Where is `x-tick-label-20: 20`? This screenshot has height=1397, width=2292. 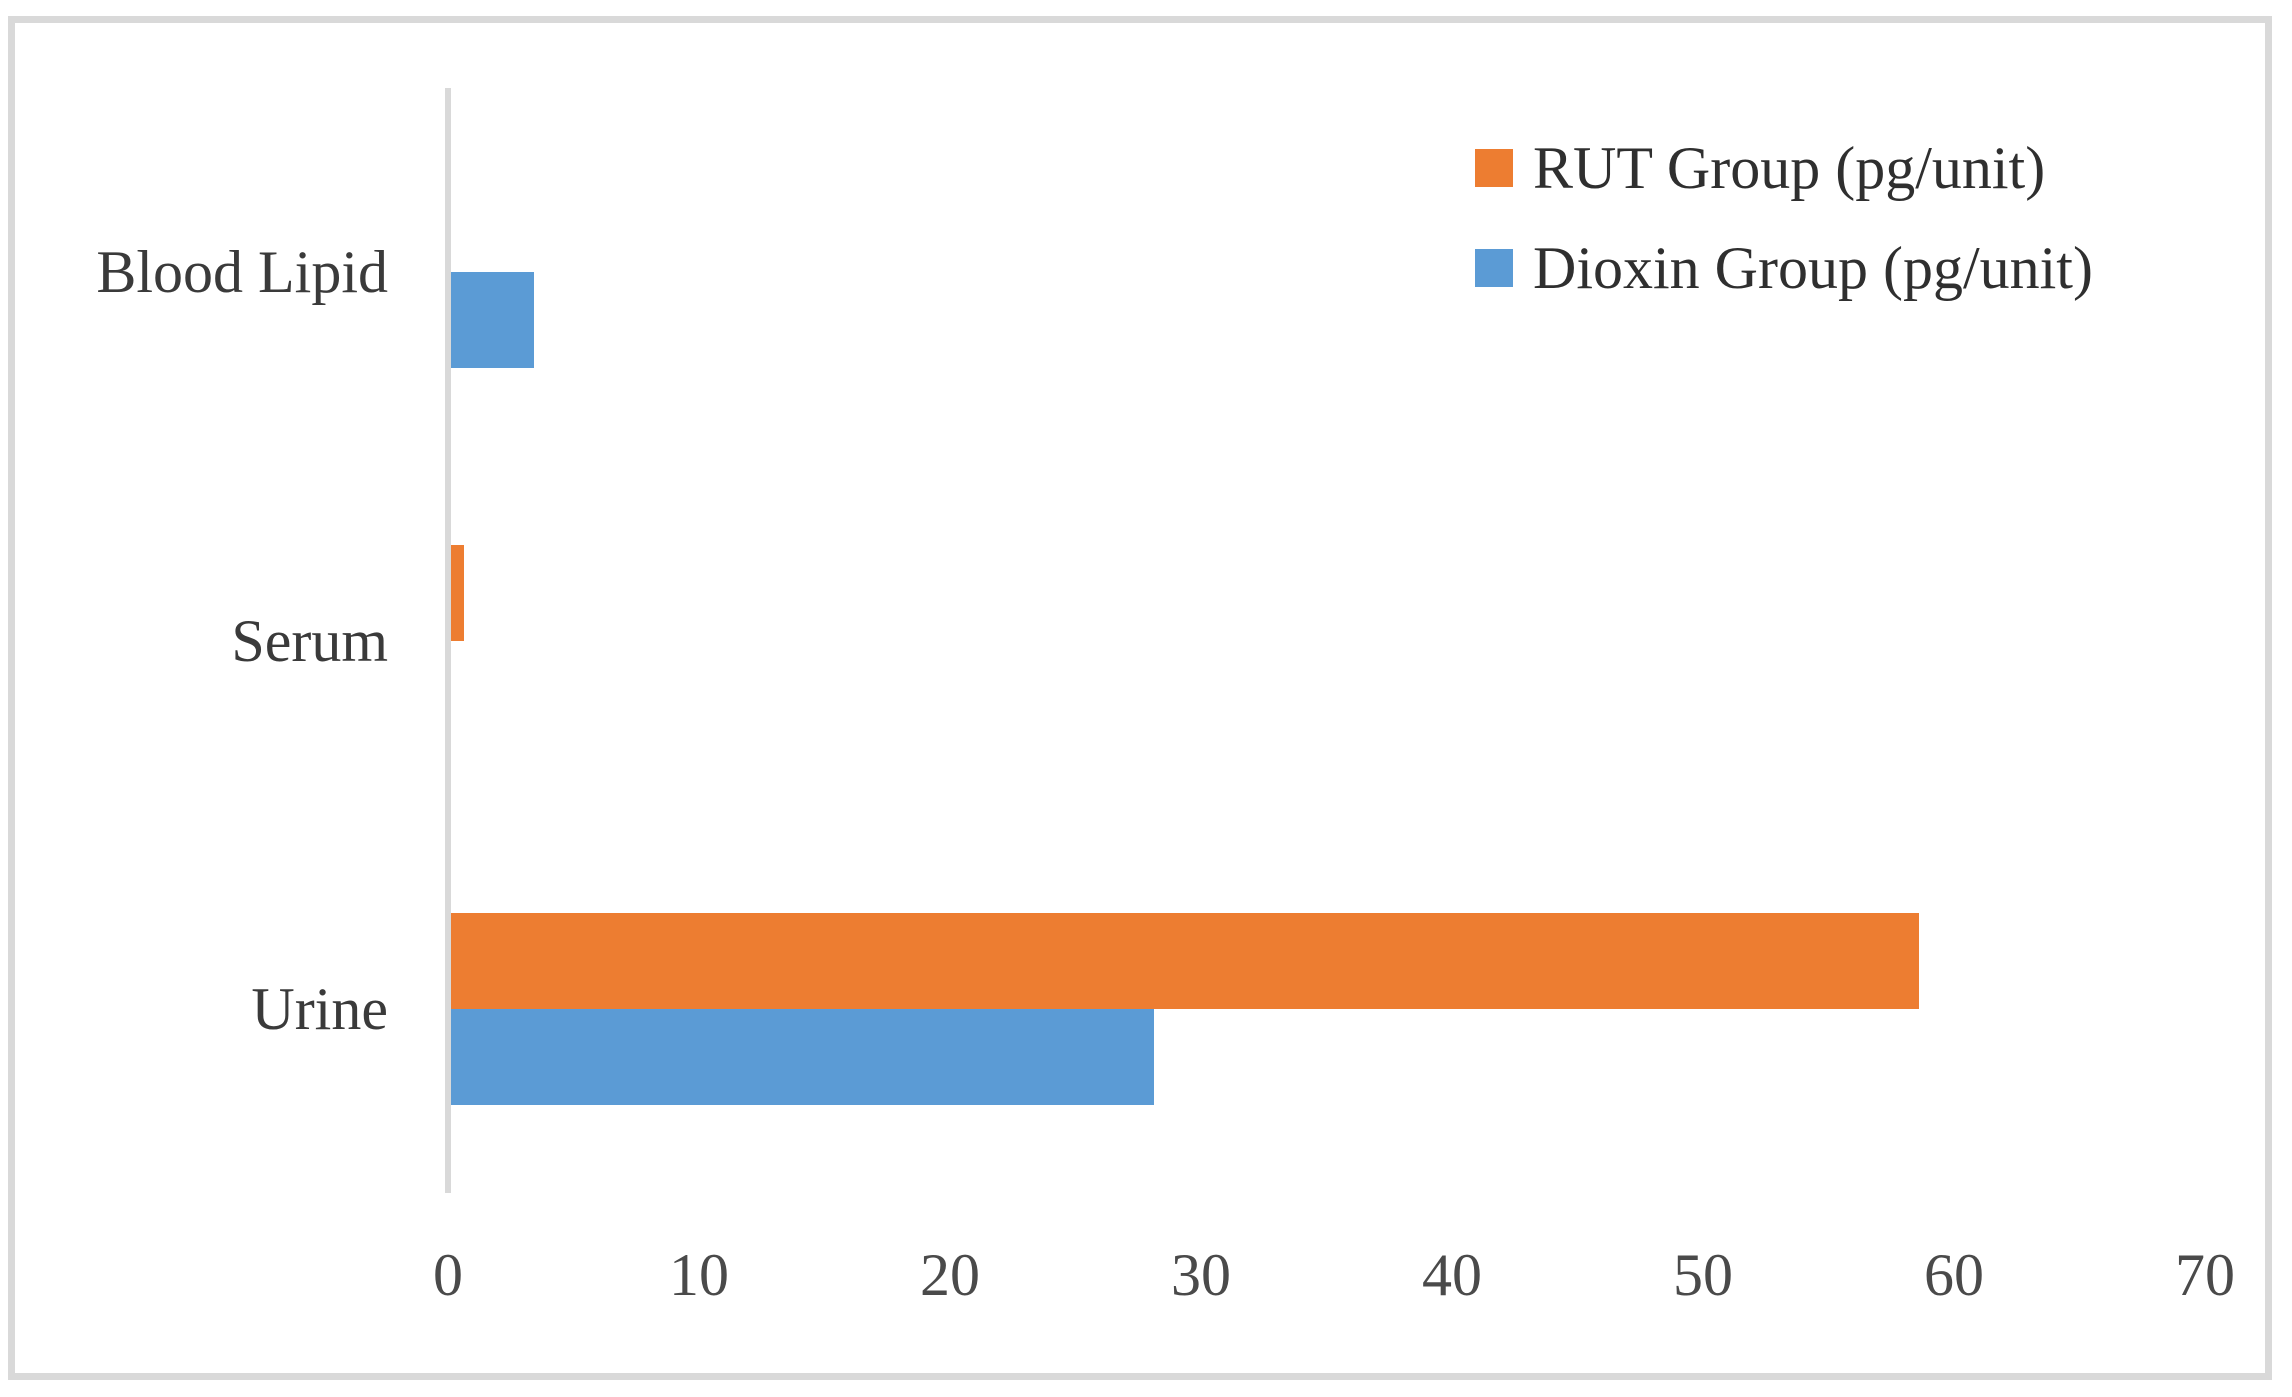 x-tick-label-20: 20 is located at coordinates (950, 1275).